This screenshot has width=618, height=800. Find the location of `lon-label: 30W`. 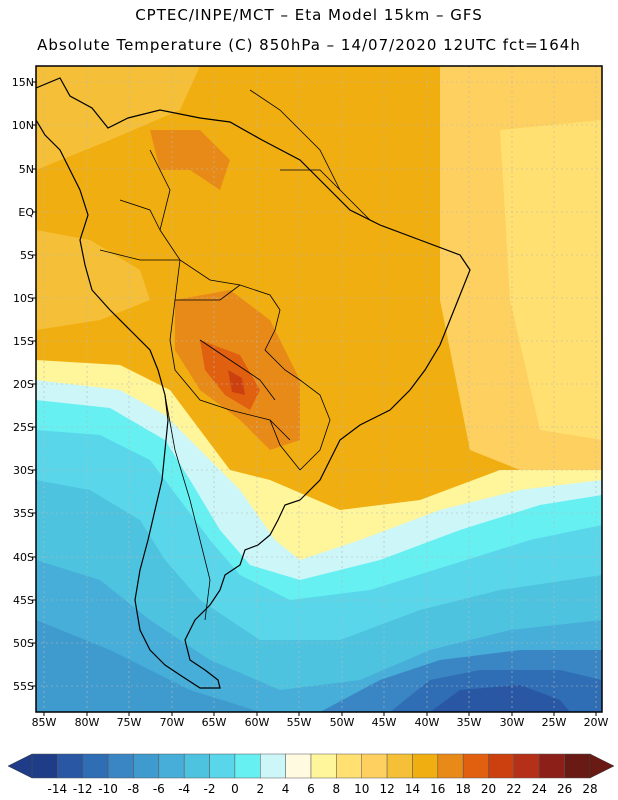

lon-label: 30W is located at coordinates (512, 722).